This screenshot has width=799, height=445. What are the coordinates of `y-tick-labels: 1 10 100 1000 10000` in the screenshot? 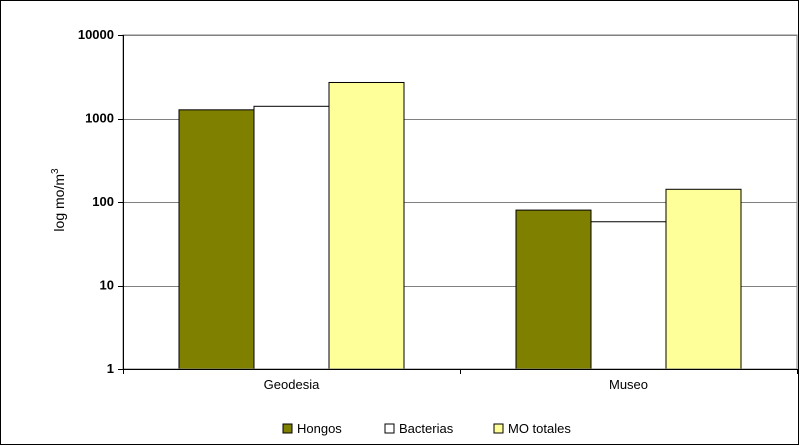 It's located at (96, 201).